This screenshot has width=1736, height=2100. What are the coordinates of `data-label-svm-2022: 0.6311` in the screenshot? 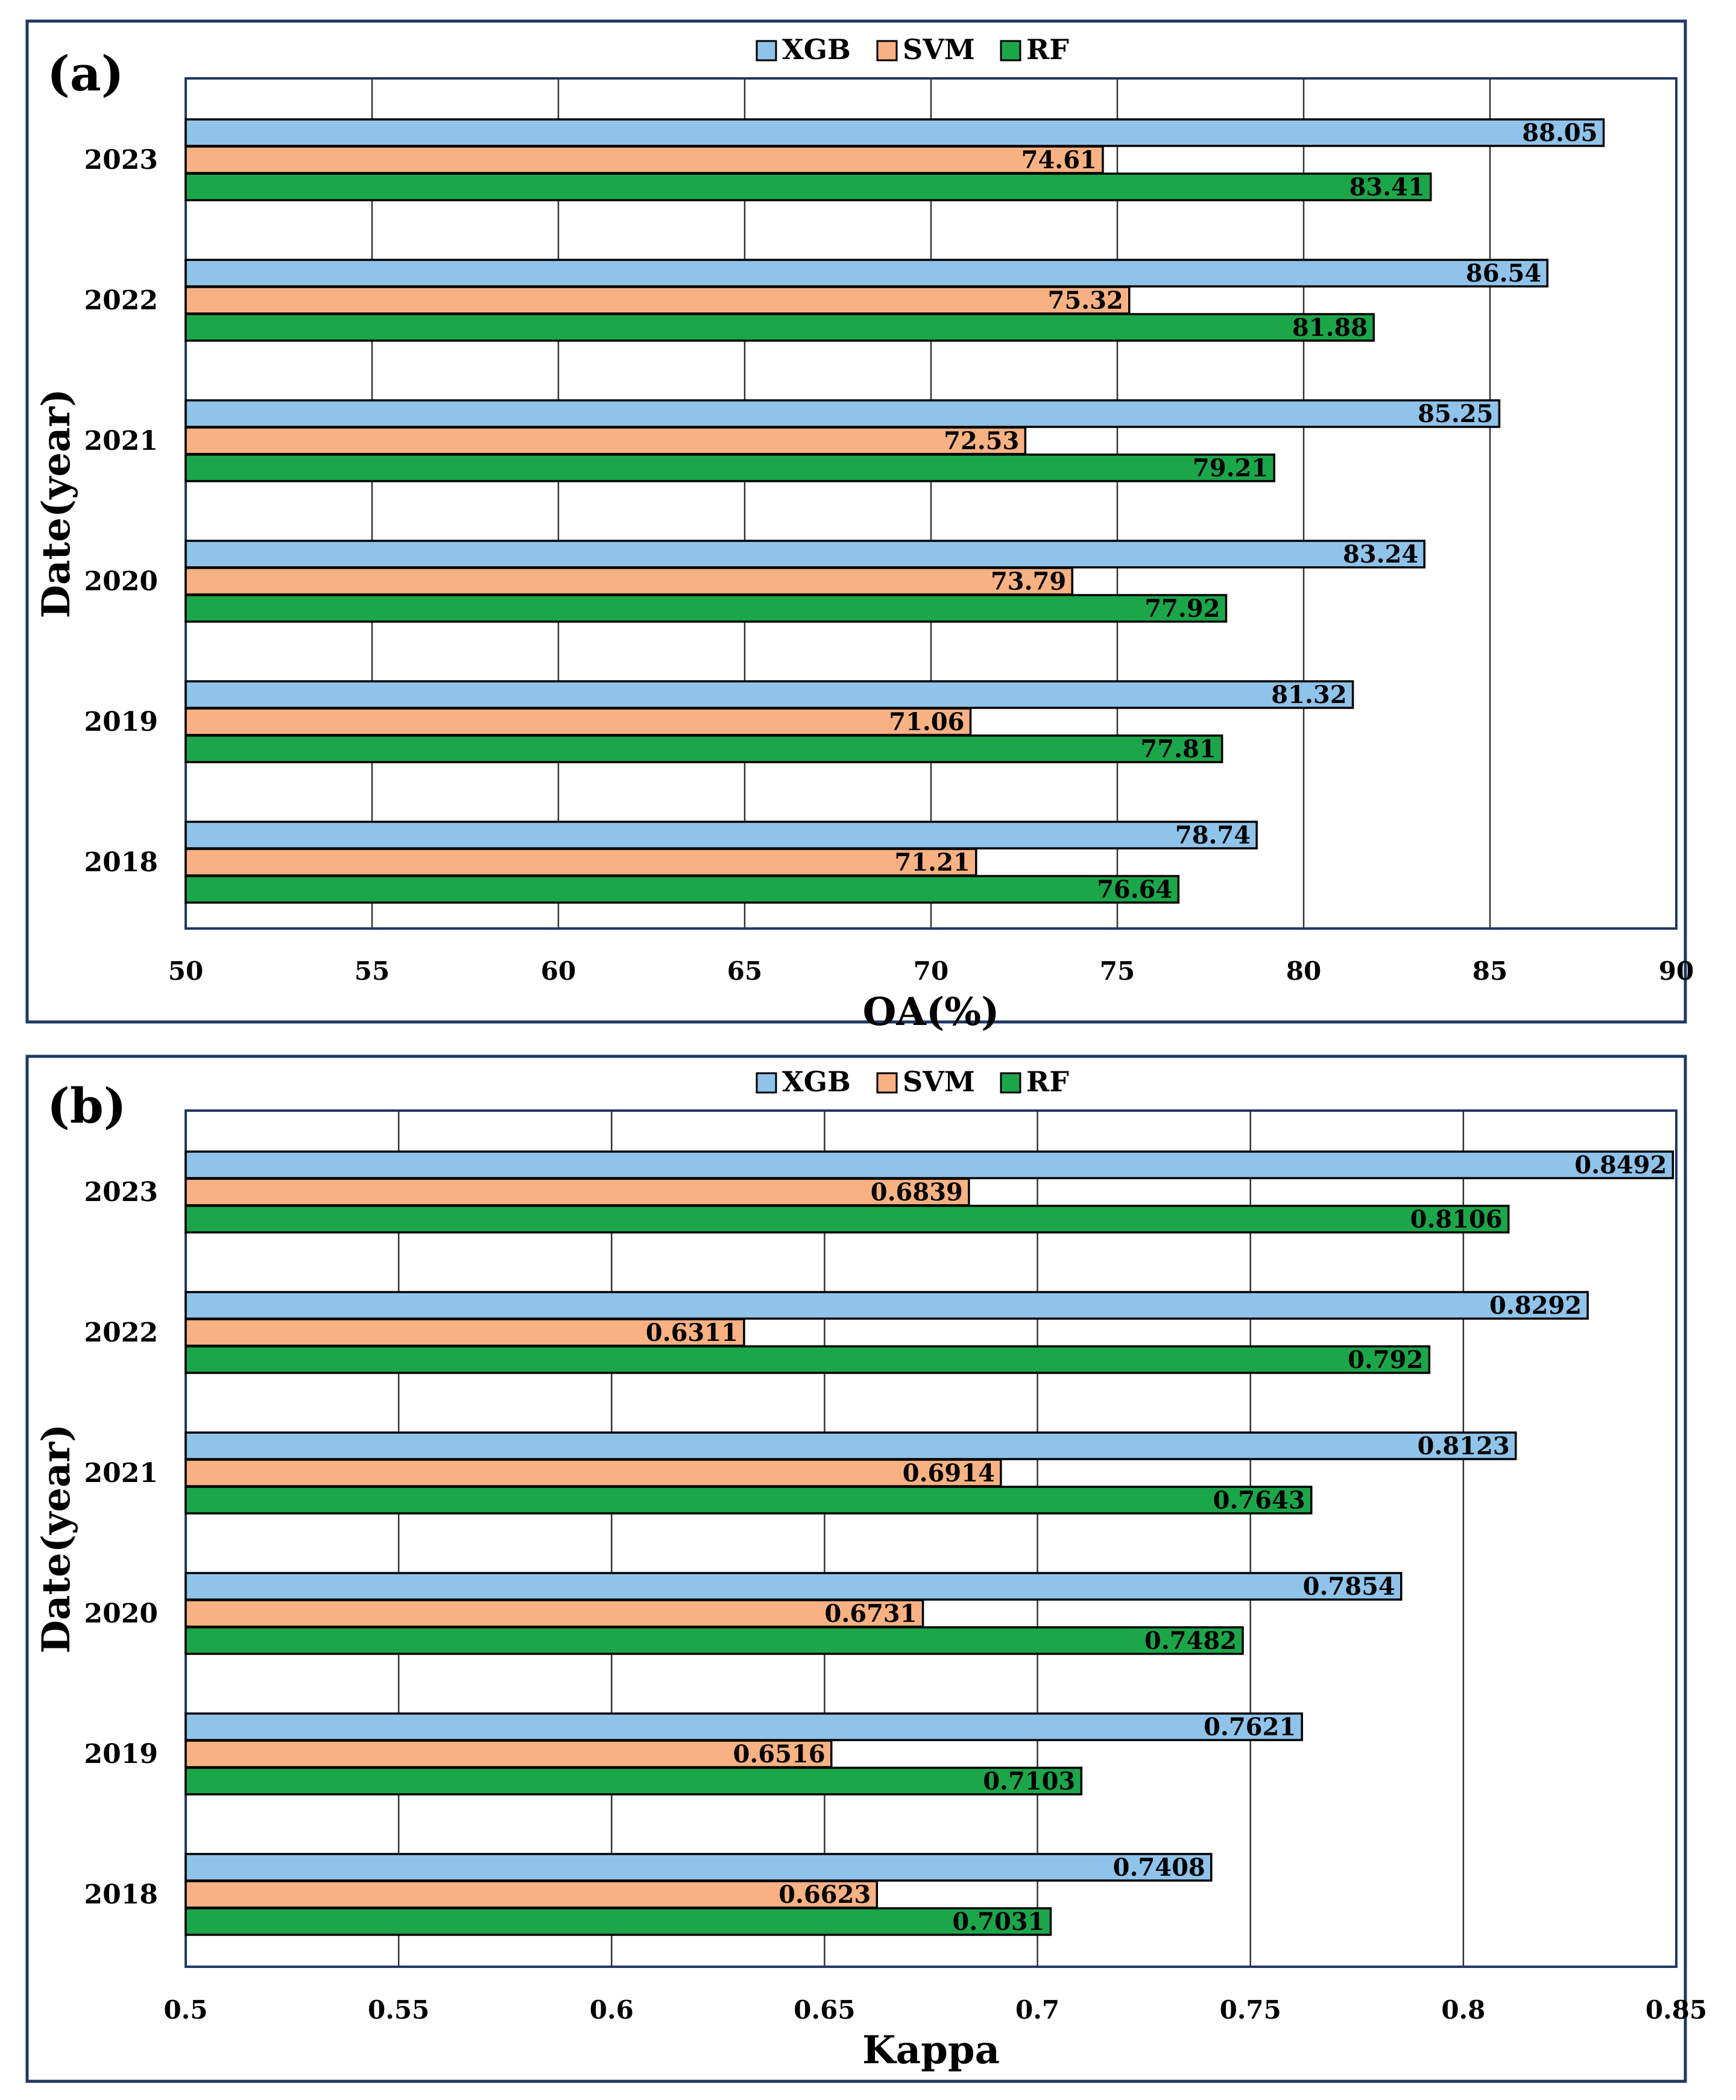 It's located at (692, 1333).